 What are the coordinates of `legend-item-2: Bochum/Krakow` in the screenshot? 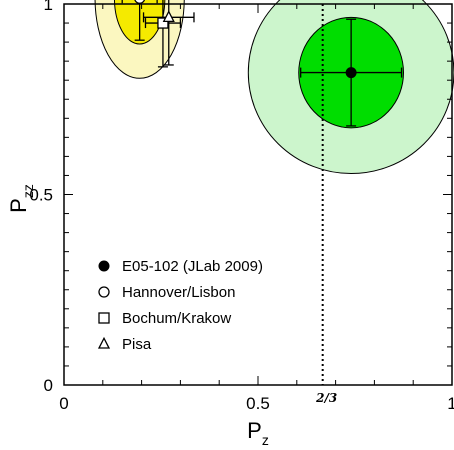 It's located at (164, 318).